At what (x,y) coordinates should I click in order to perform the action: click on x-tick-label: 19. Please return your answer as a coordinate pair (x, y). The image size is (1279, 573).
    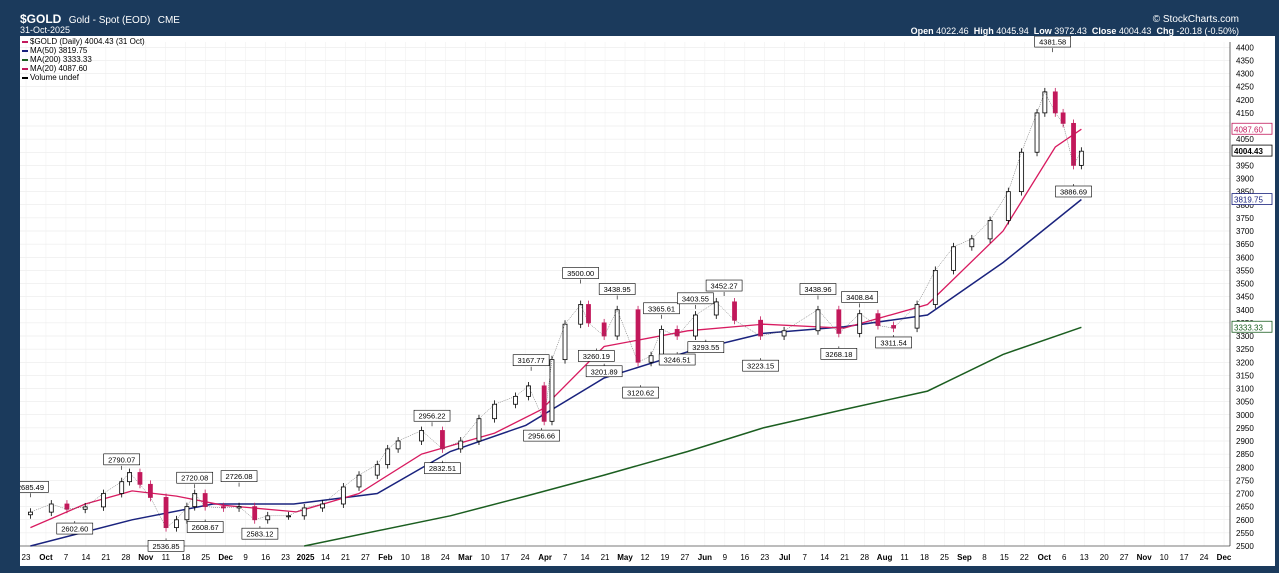
    Looking at the image, I should click on (664, 557).